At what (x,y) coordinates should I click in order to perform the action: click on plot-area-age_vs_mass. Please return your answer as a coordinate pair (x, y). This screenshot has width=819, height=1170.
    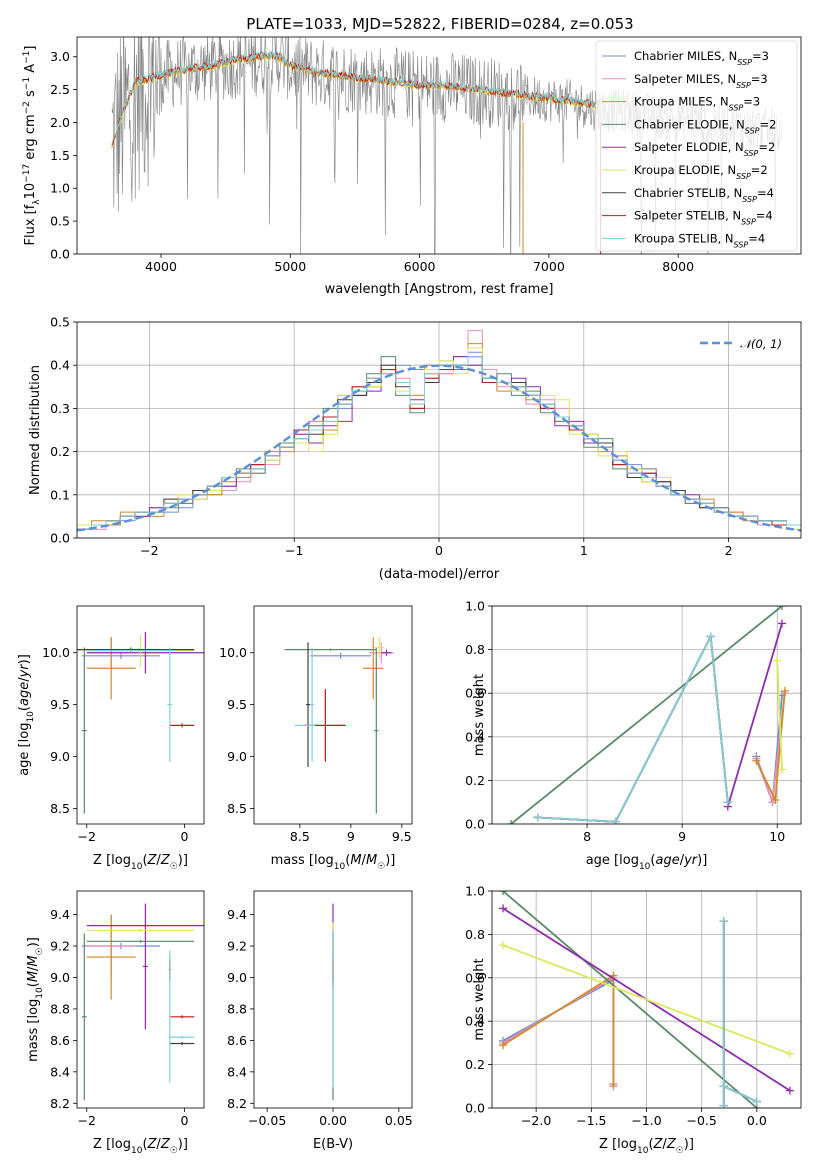
    Looking at the image, I should click on (339, 725).